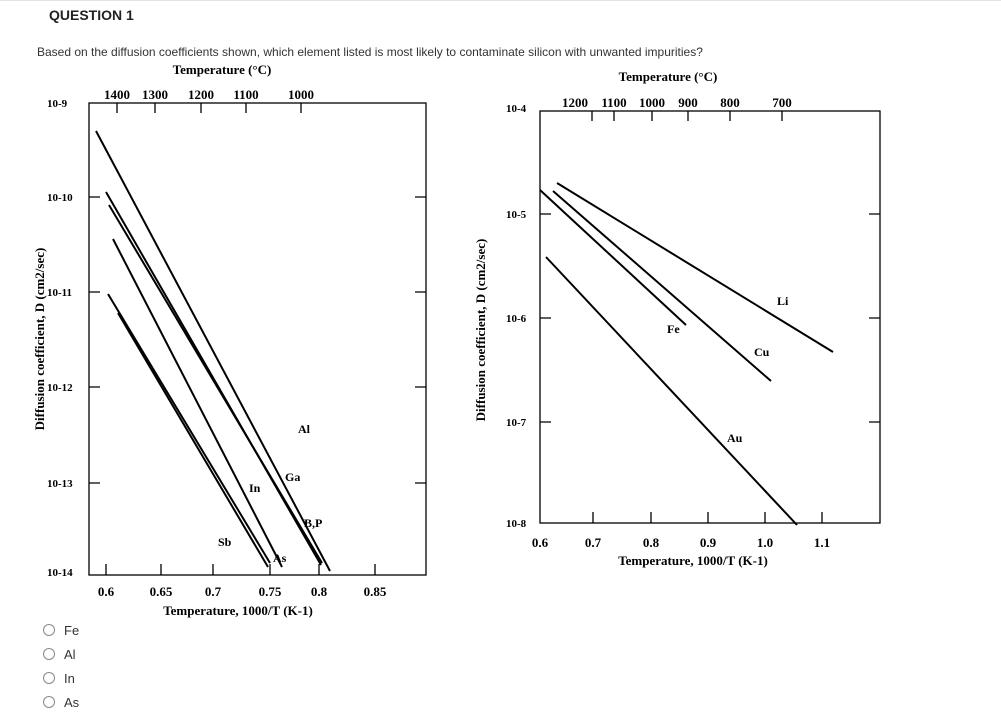 This screenshot has height=728, width=1001. I want to click on x-tick-label: 0.75, so click(270, 591).